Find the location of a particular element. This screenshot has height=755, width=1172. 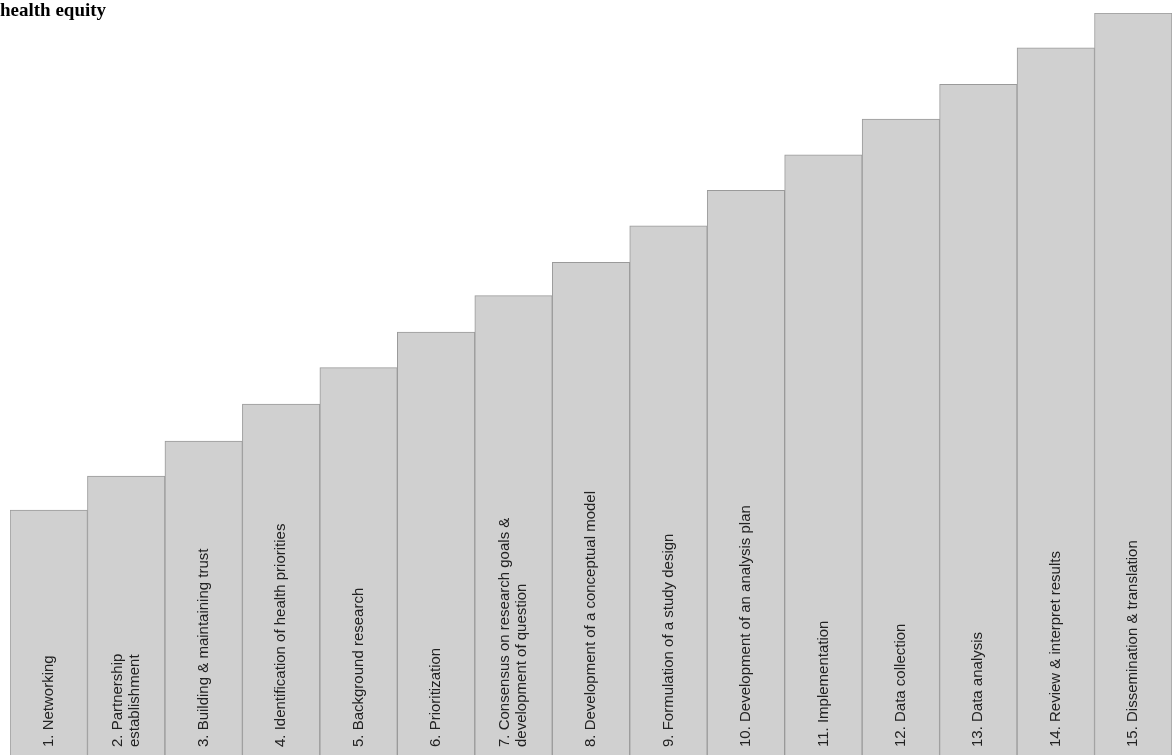

x-tick-label: 15. Dissemination & translation is located at coordinates (1132, 643).